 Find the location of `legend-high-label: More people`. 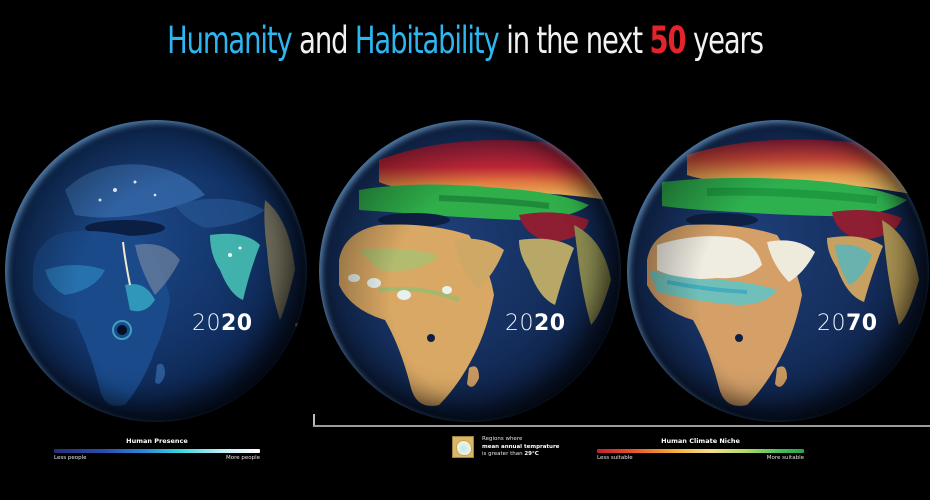

legend-high-label: More people is located at coordinates (242, 458).